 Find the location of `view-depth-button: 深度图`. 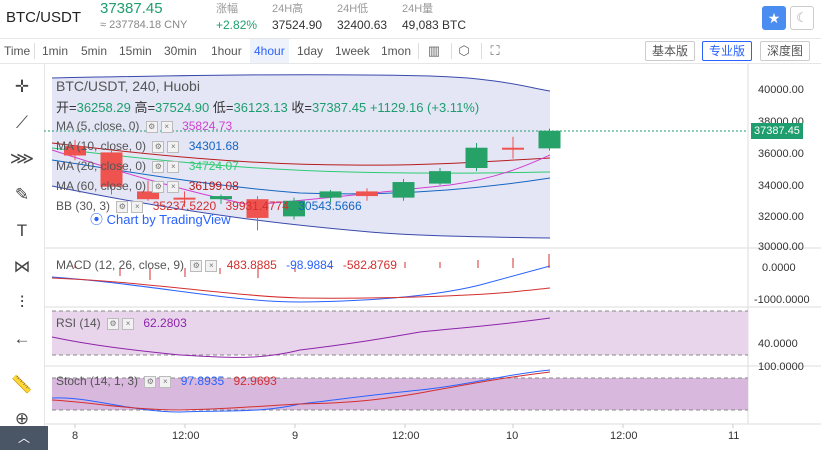

view-depth-button: 深度图 is located at coordinates (785, 51).